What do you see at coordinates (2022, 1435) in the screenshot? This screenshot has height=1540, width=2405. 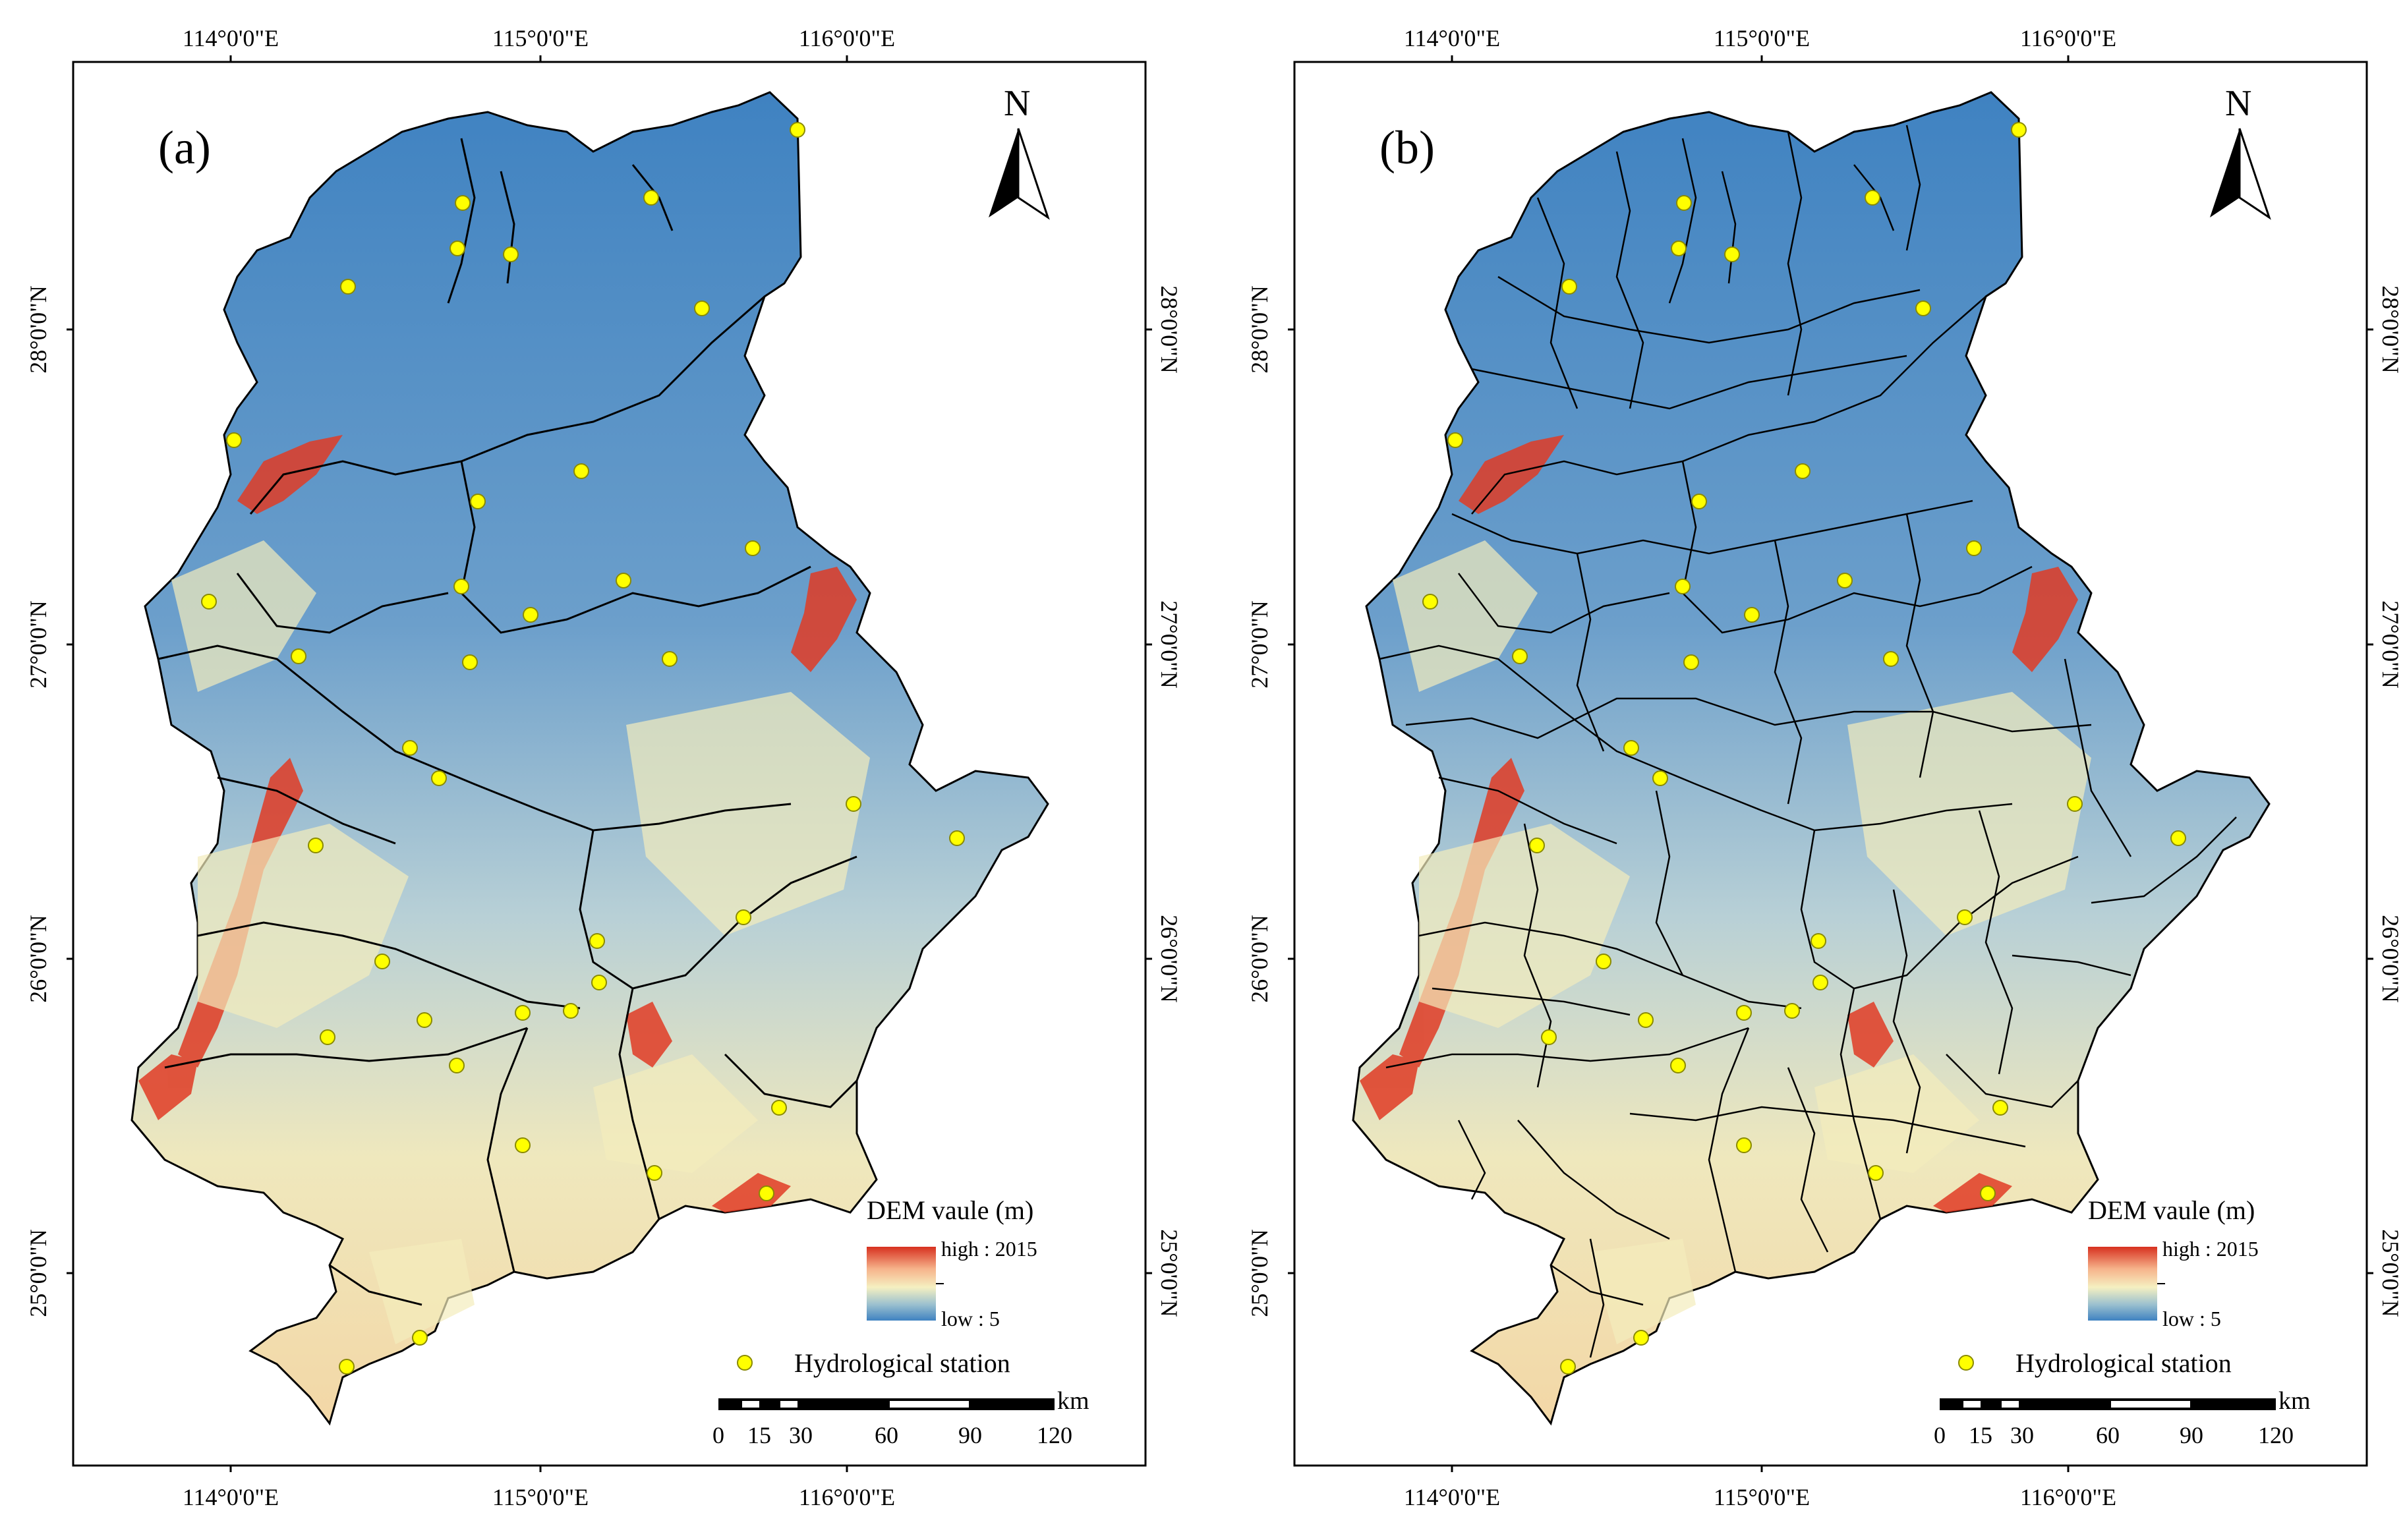 I see `scale-tick: 30` at bounding box center [2022, 1435].